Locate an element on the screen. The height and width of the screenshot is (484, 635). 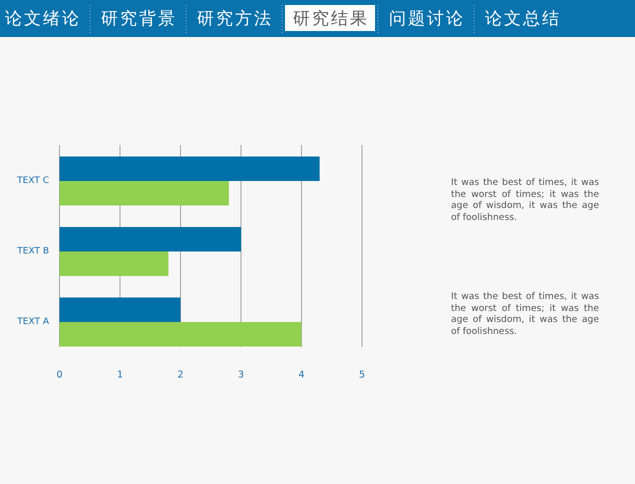
x-tick-label: 1 is located at coordinates (120, 375).